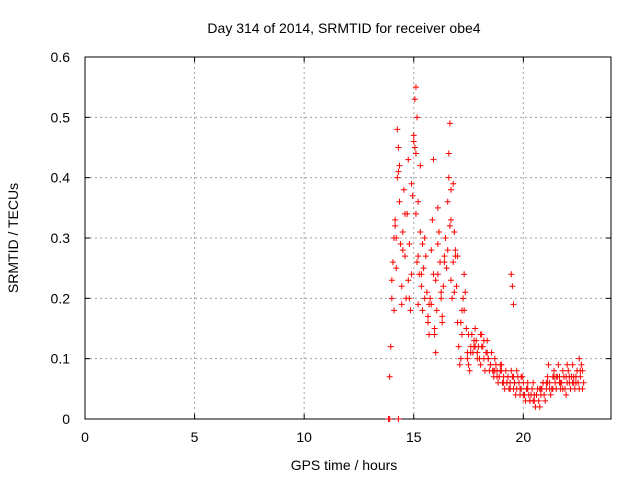 This screenshot has width=640, height=480. What do you see at coordinates (195, 437) in the screenshot?
I see `x-tick-label: 5` at bounding box center [195, 437].